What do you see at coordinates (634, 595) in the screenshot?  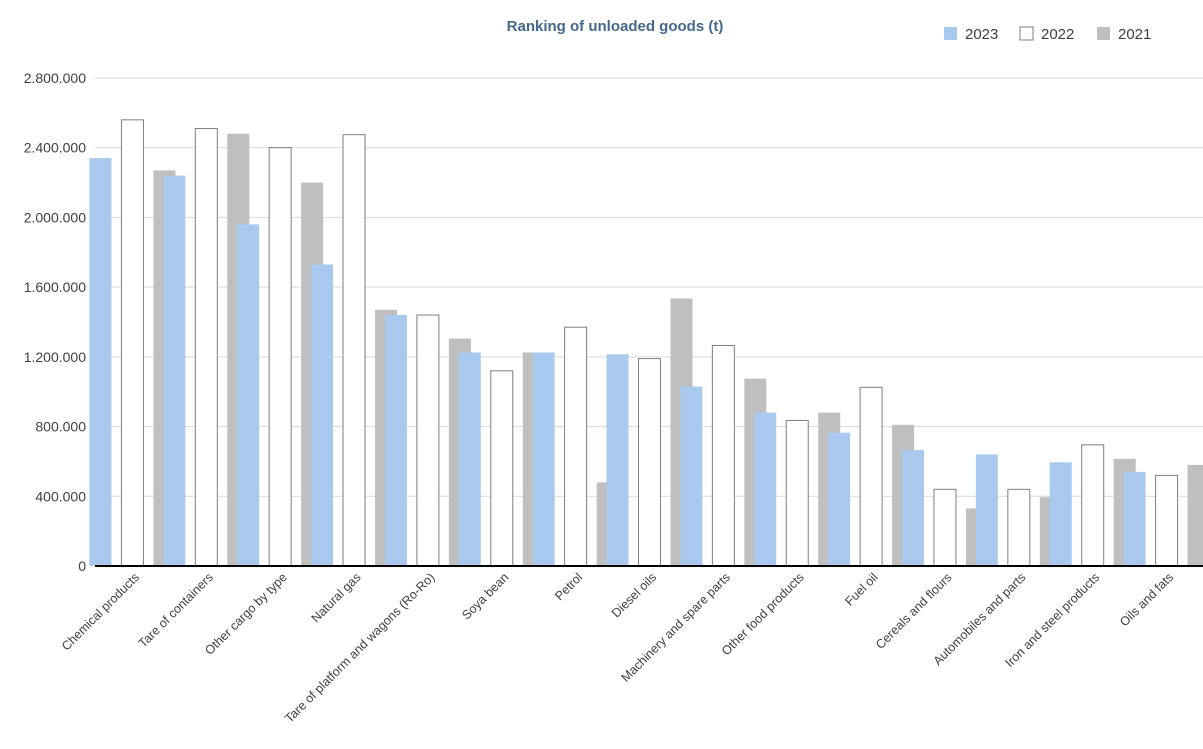 I see `x-tick-label: Diesel oils` at bounding box center [634, 595].